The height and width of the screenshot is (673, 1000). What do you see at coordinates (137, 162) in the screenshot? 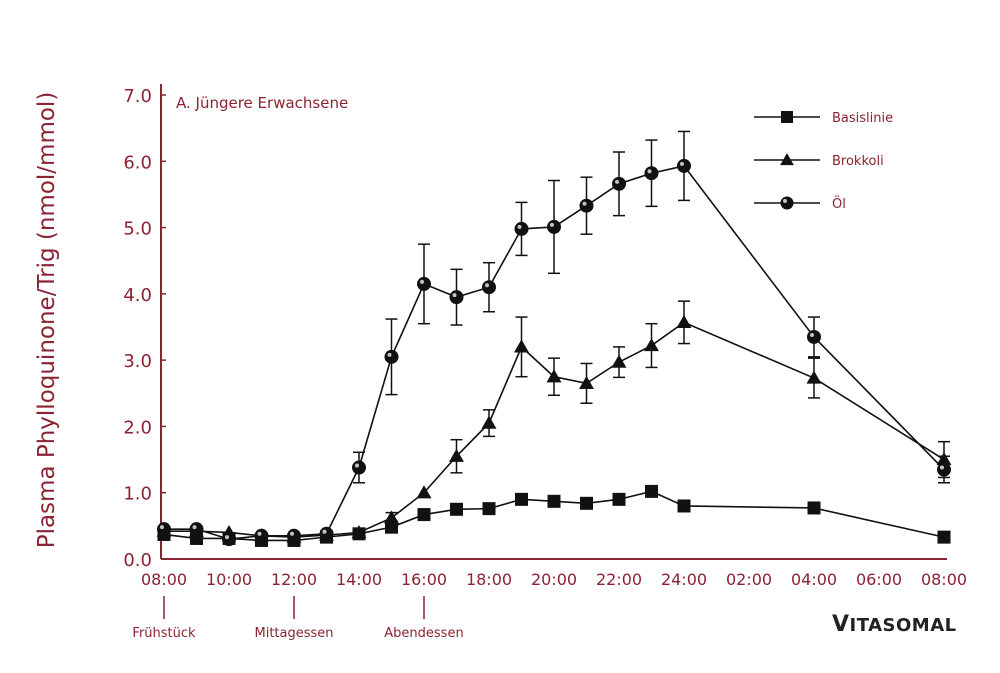
I see `y-tick-label: 6.0` at bounding box center [137, 162].